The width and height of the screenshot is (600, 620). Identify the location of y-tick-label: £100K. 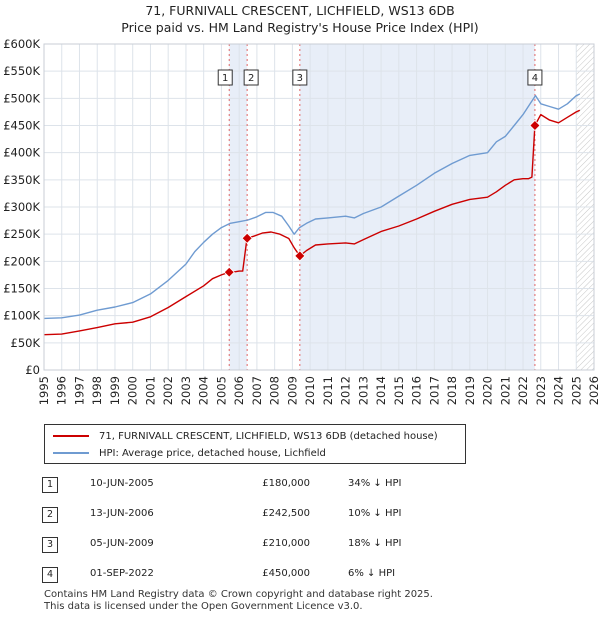
(21, 316).